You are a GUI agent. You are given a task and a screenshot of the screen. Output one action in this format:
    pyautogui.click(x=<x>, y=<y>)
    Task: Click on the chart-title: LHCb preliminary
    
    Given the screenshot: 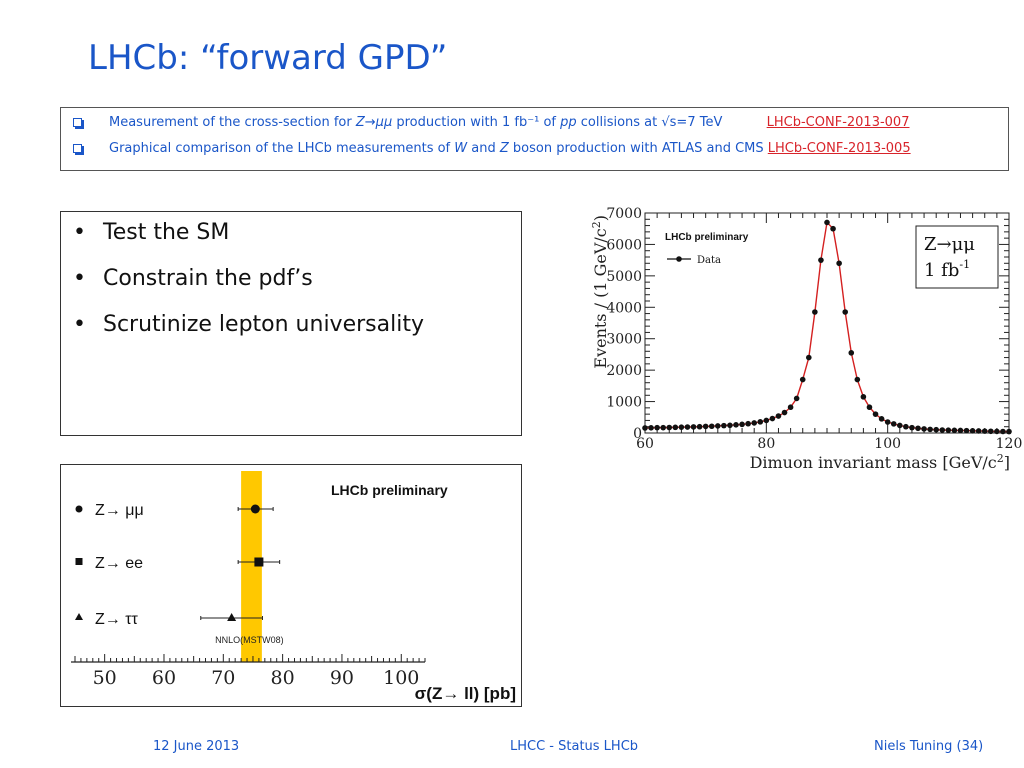 What is the action you would take?
    pyautogui.click(x=707, y=237)
    